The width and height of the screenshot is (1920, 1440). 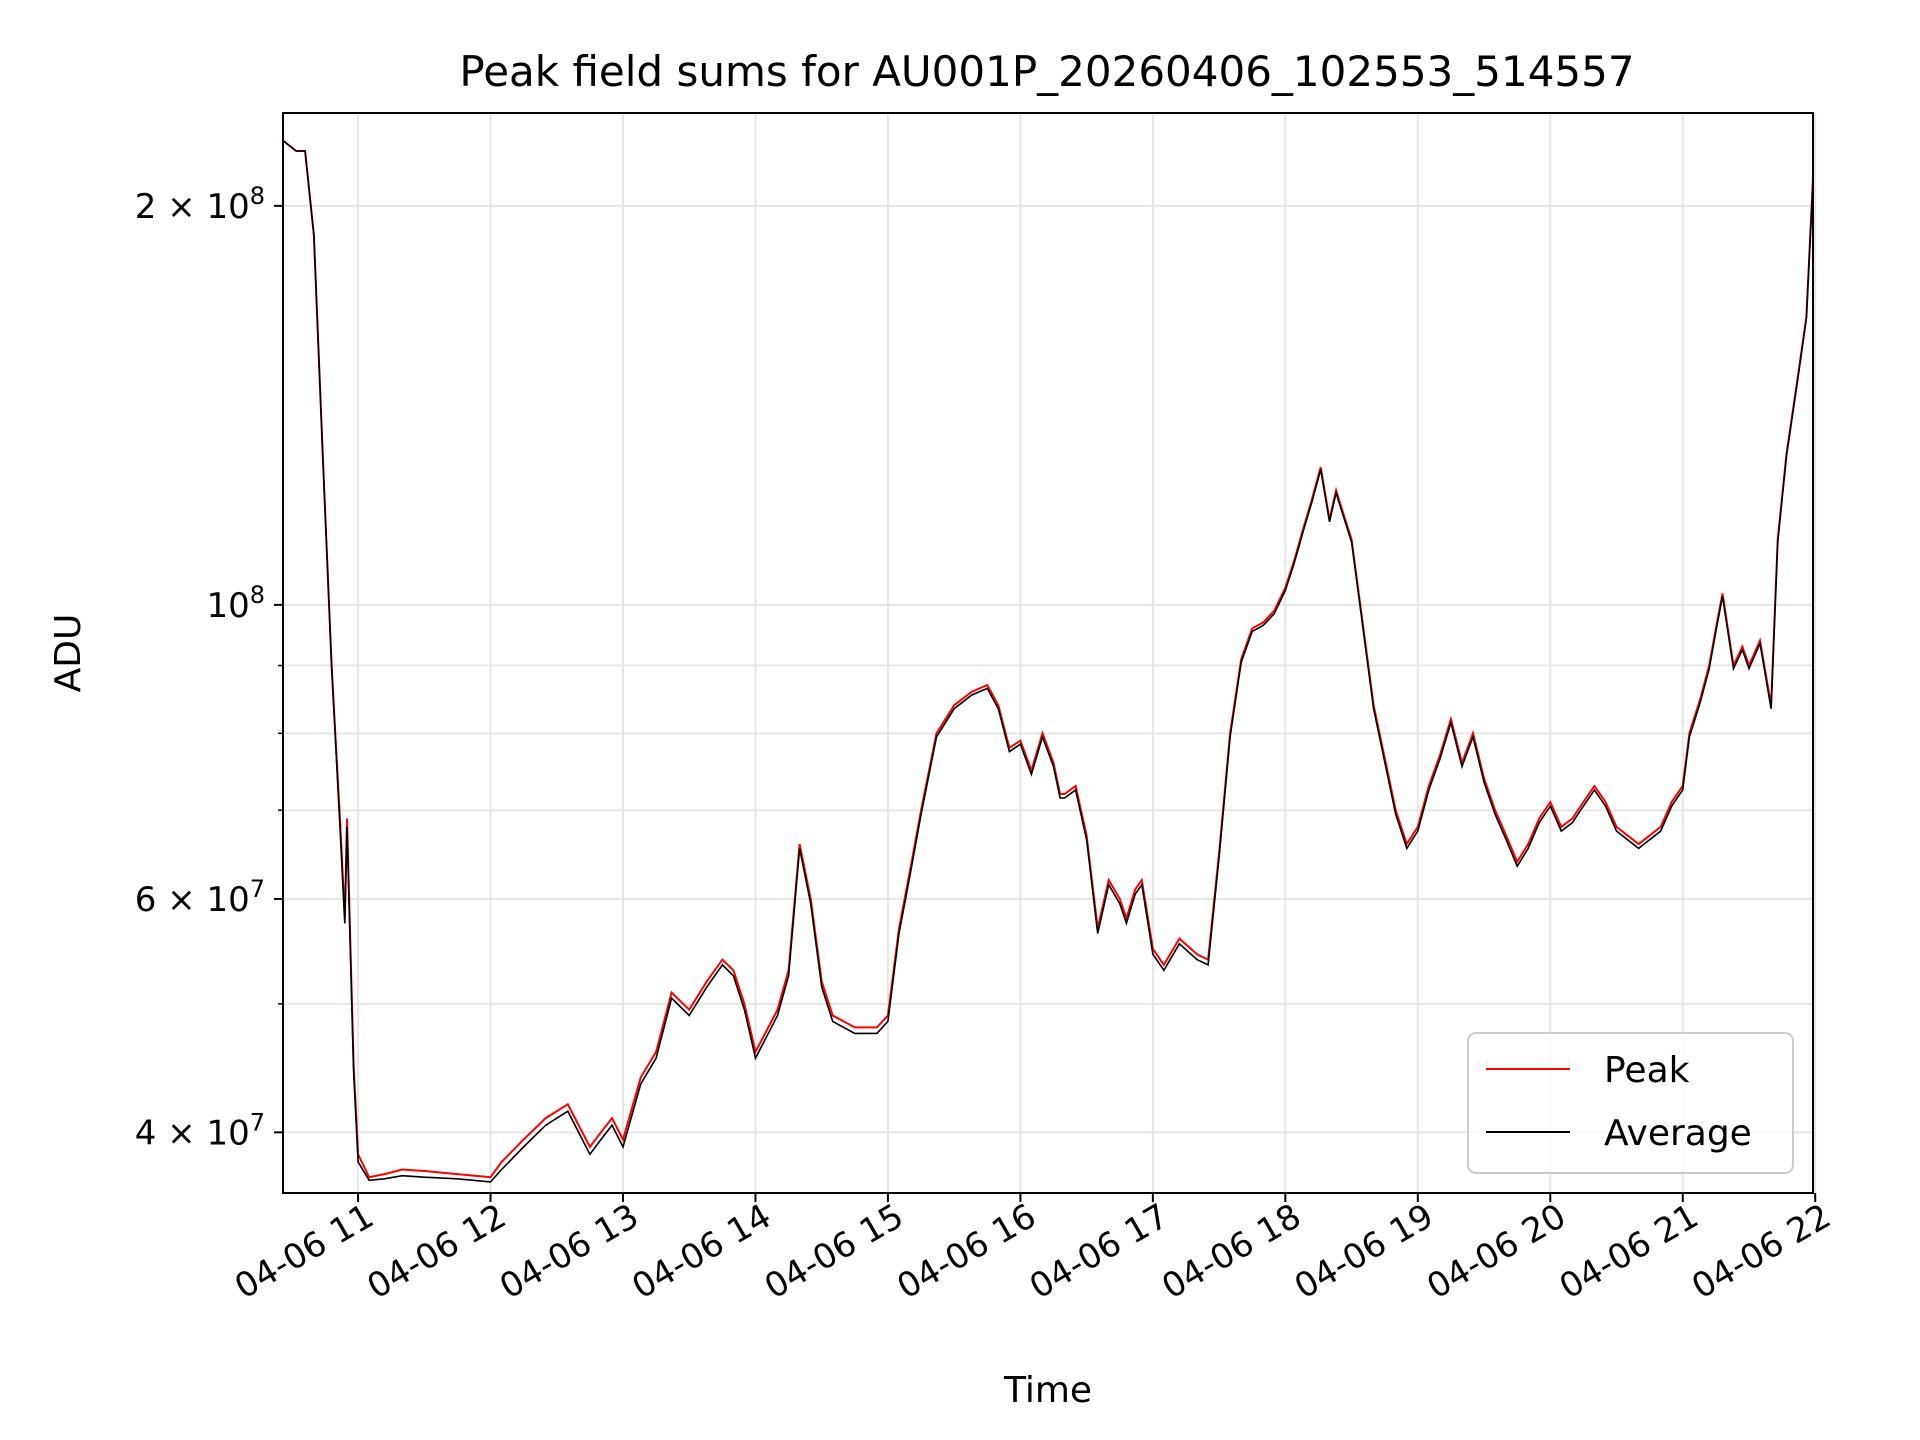 I want to click on y-tick-label: 6 × 107, so click(x=200, y=897).